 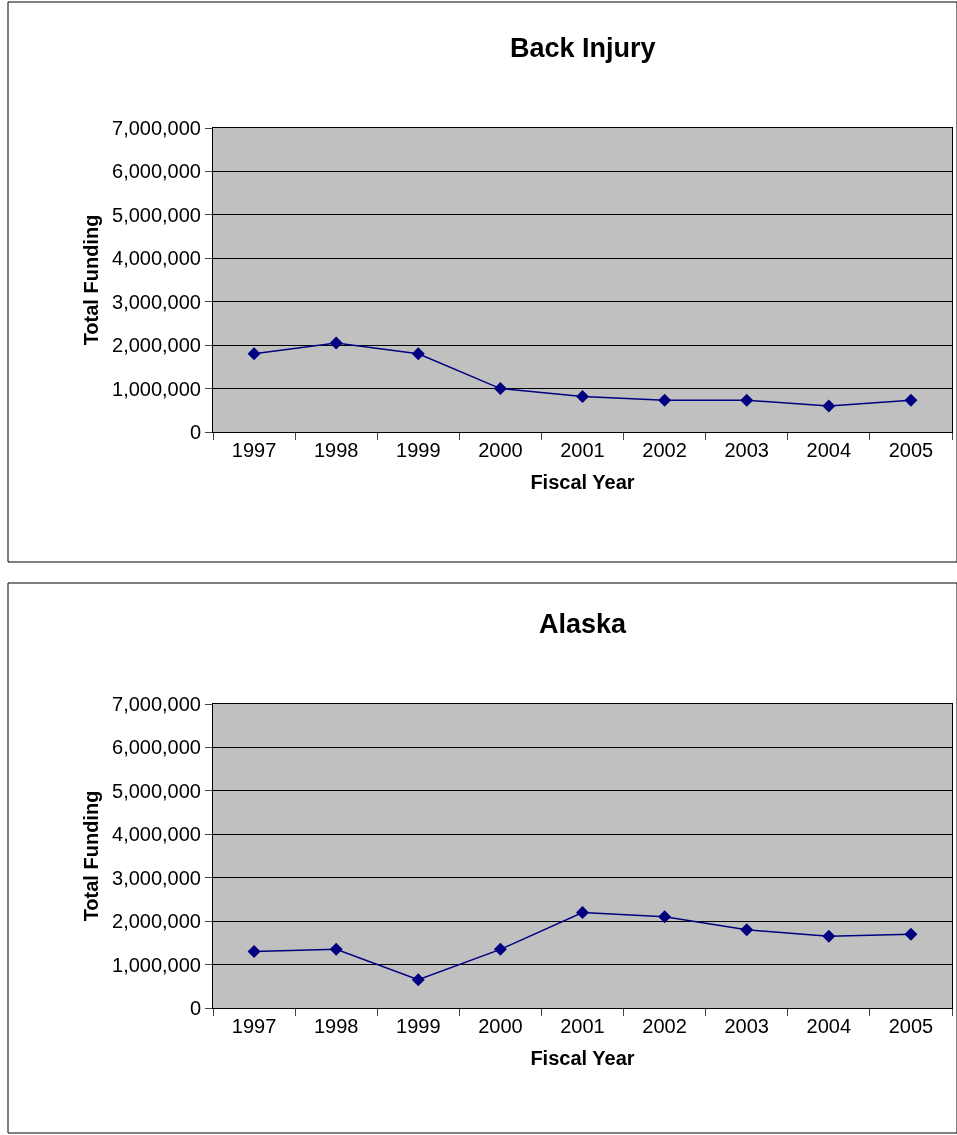 What do you see at coordinates (583, 48) in the screenshot?
I see `chart-title: Back Injury` at bounding box center [583, 48].